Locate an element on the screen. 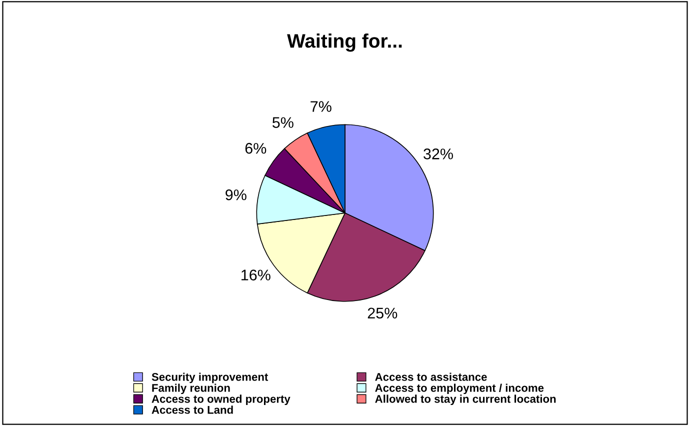 The height and width of the screenshot is (426, 690). data-label: 7% is located at coordinates (321, 106).